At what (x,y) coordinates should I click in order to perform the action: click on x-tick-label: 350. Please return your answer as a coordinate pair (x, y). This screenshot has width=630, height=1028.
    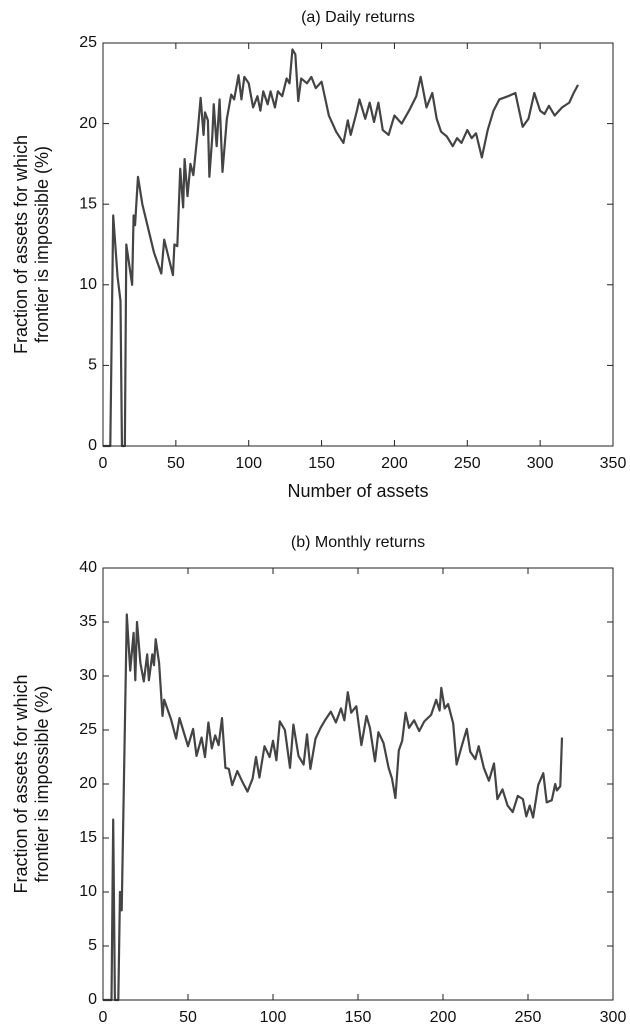
    Looking at the image, I should click on (613, 463).